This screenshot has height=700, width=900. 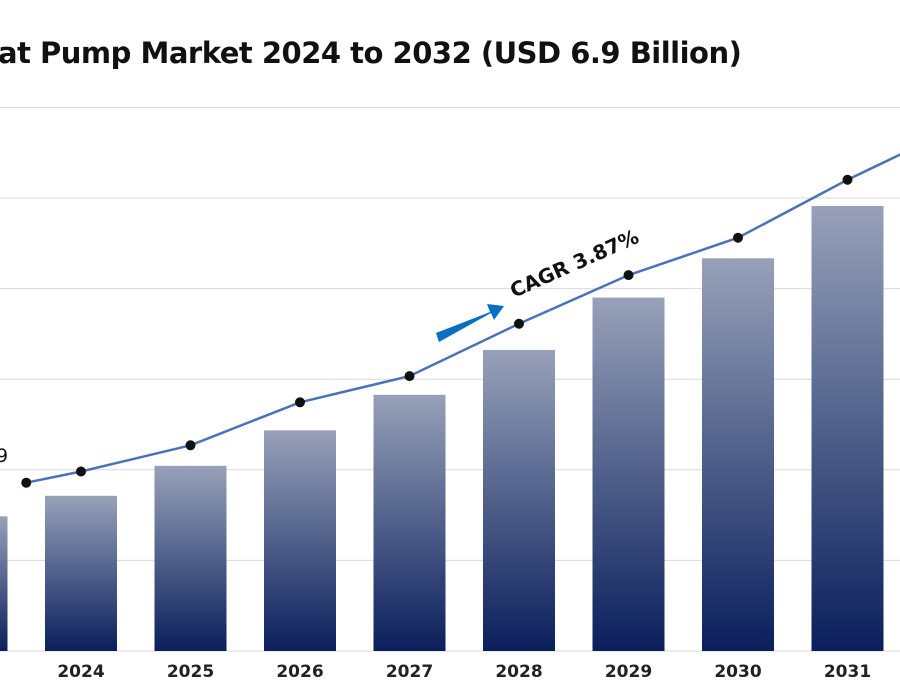 What do you see at coordinates (409, 672) in the screenshot?
I see `x-tick-label: 2027` at bounding box center [409, 672].